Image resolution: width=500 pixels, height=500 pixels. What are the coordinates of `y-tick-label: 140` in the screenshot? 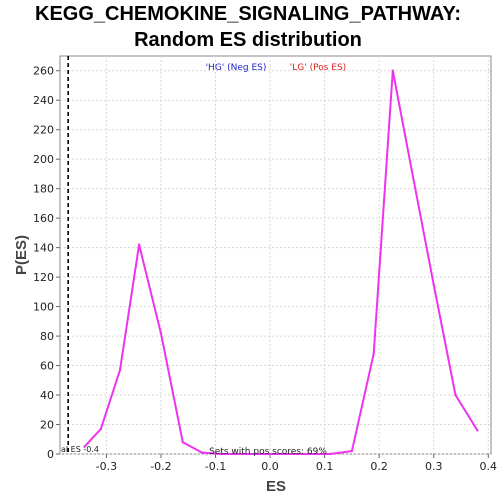 It's located at (43, 248).